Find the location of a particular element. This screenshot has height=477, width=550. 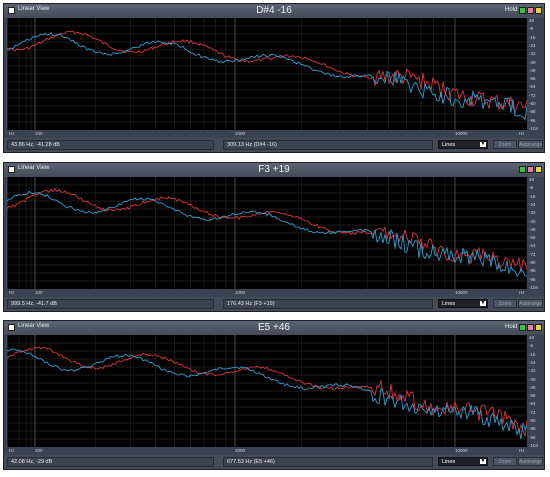

panel-titlebar: Linear View F3 +19 is located at coordinates (274, 170).